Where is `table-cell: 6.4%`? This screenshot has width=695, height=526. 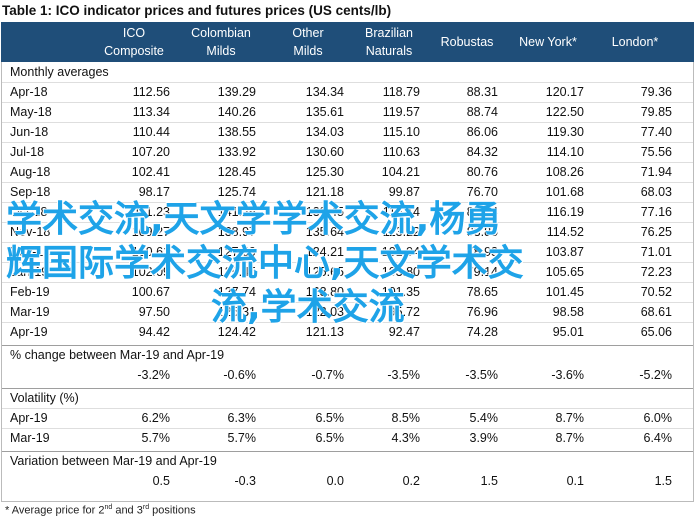 table-cell: 6.4% is located at coordinates (658, 438).